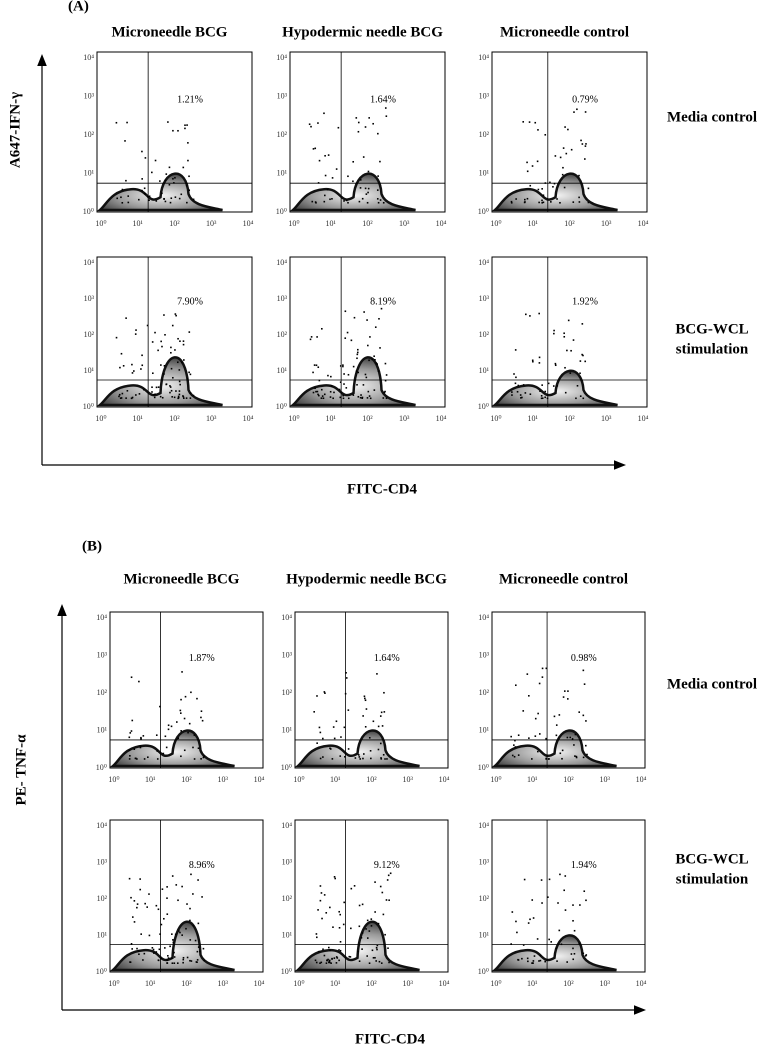 This screenshot has width=762, height=1049. I want to click on y-tick-label: 10¹, so click(287, 934).